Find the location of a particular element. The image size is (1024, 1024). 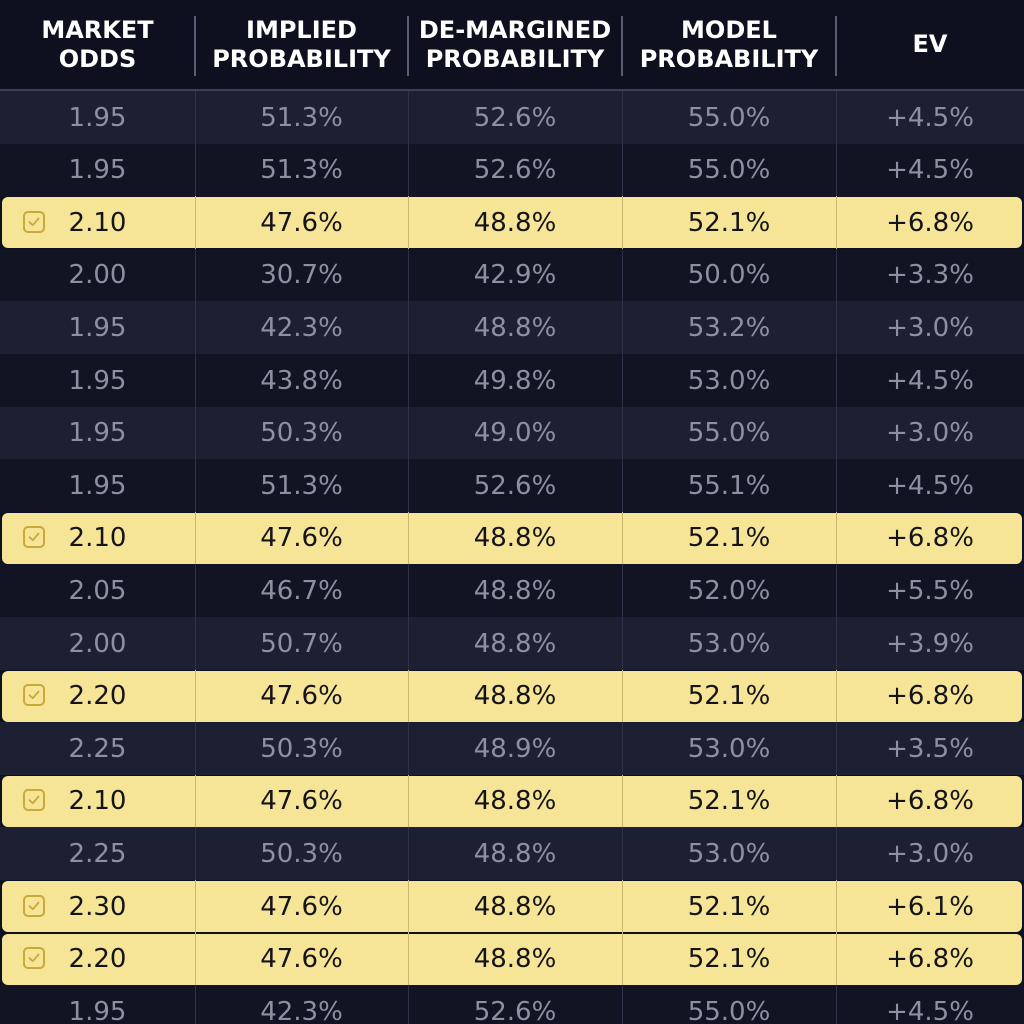

table-row: 1.95 42.3% 48.8% 53.2% +3.0% is located at coordinates (512, 328).